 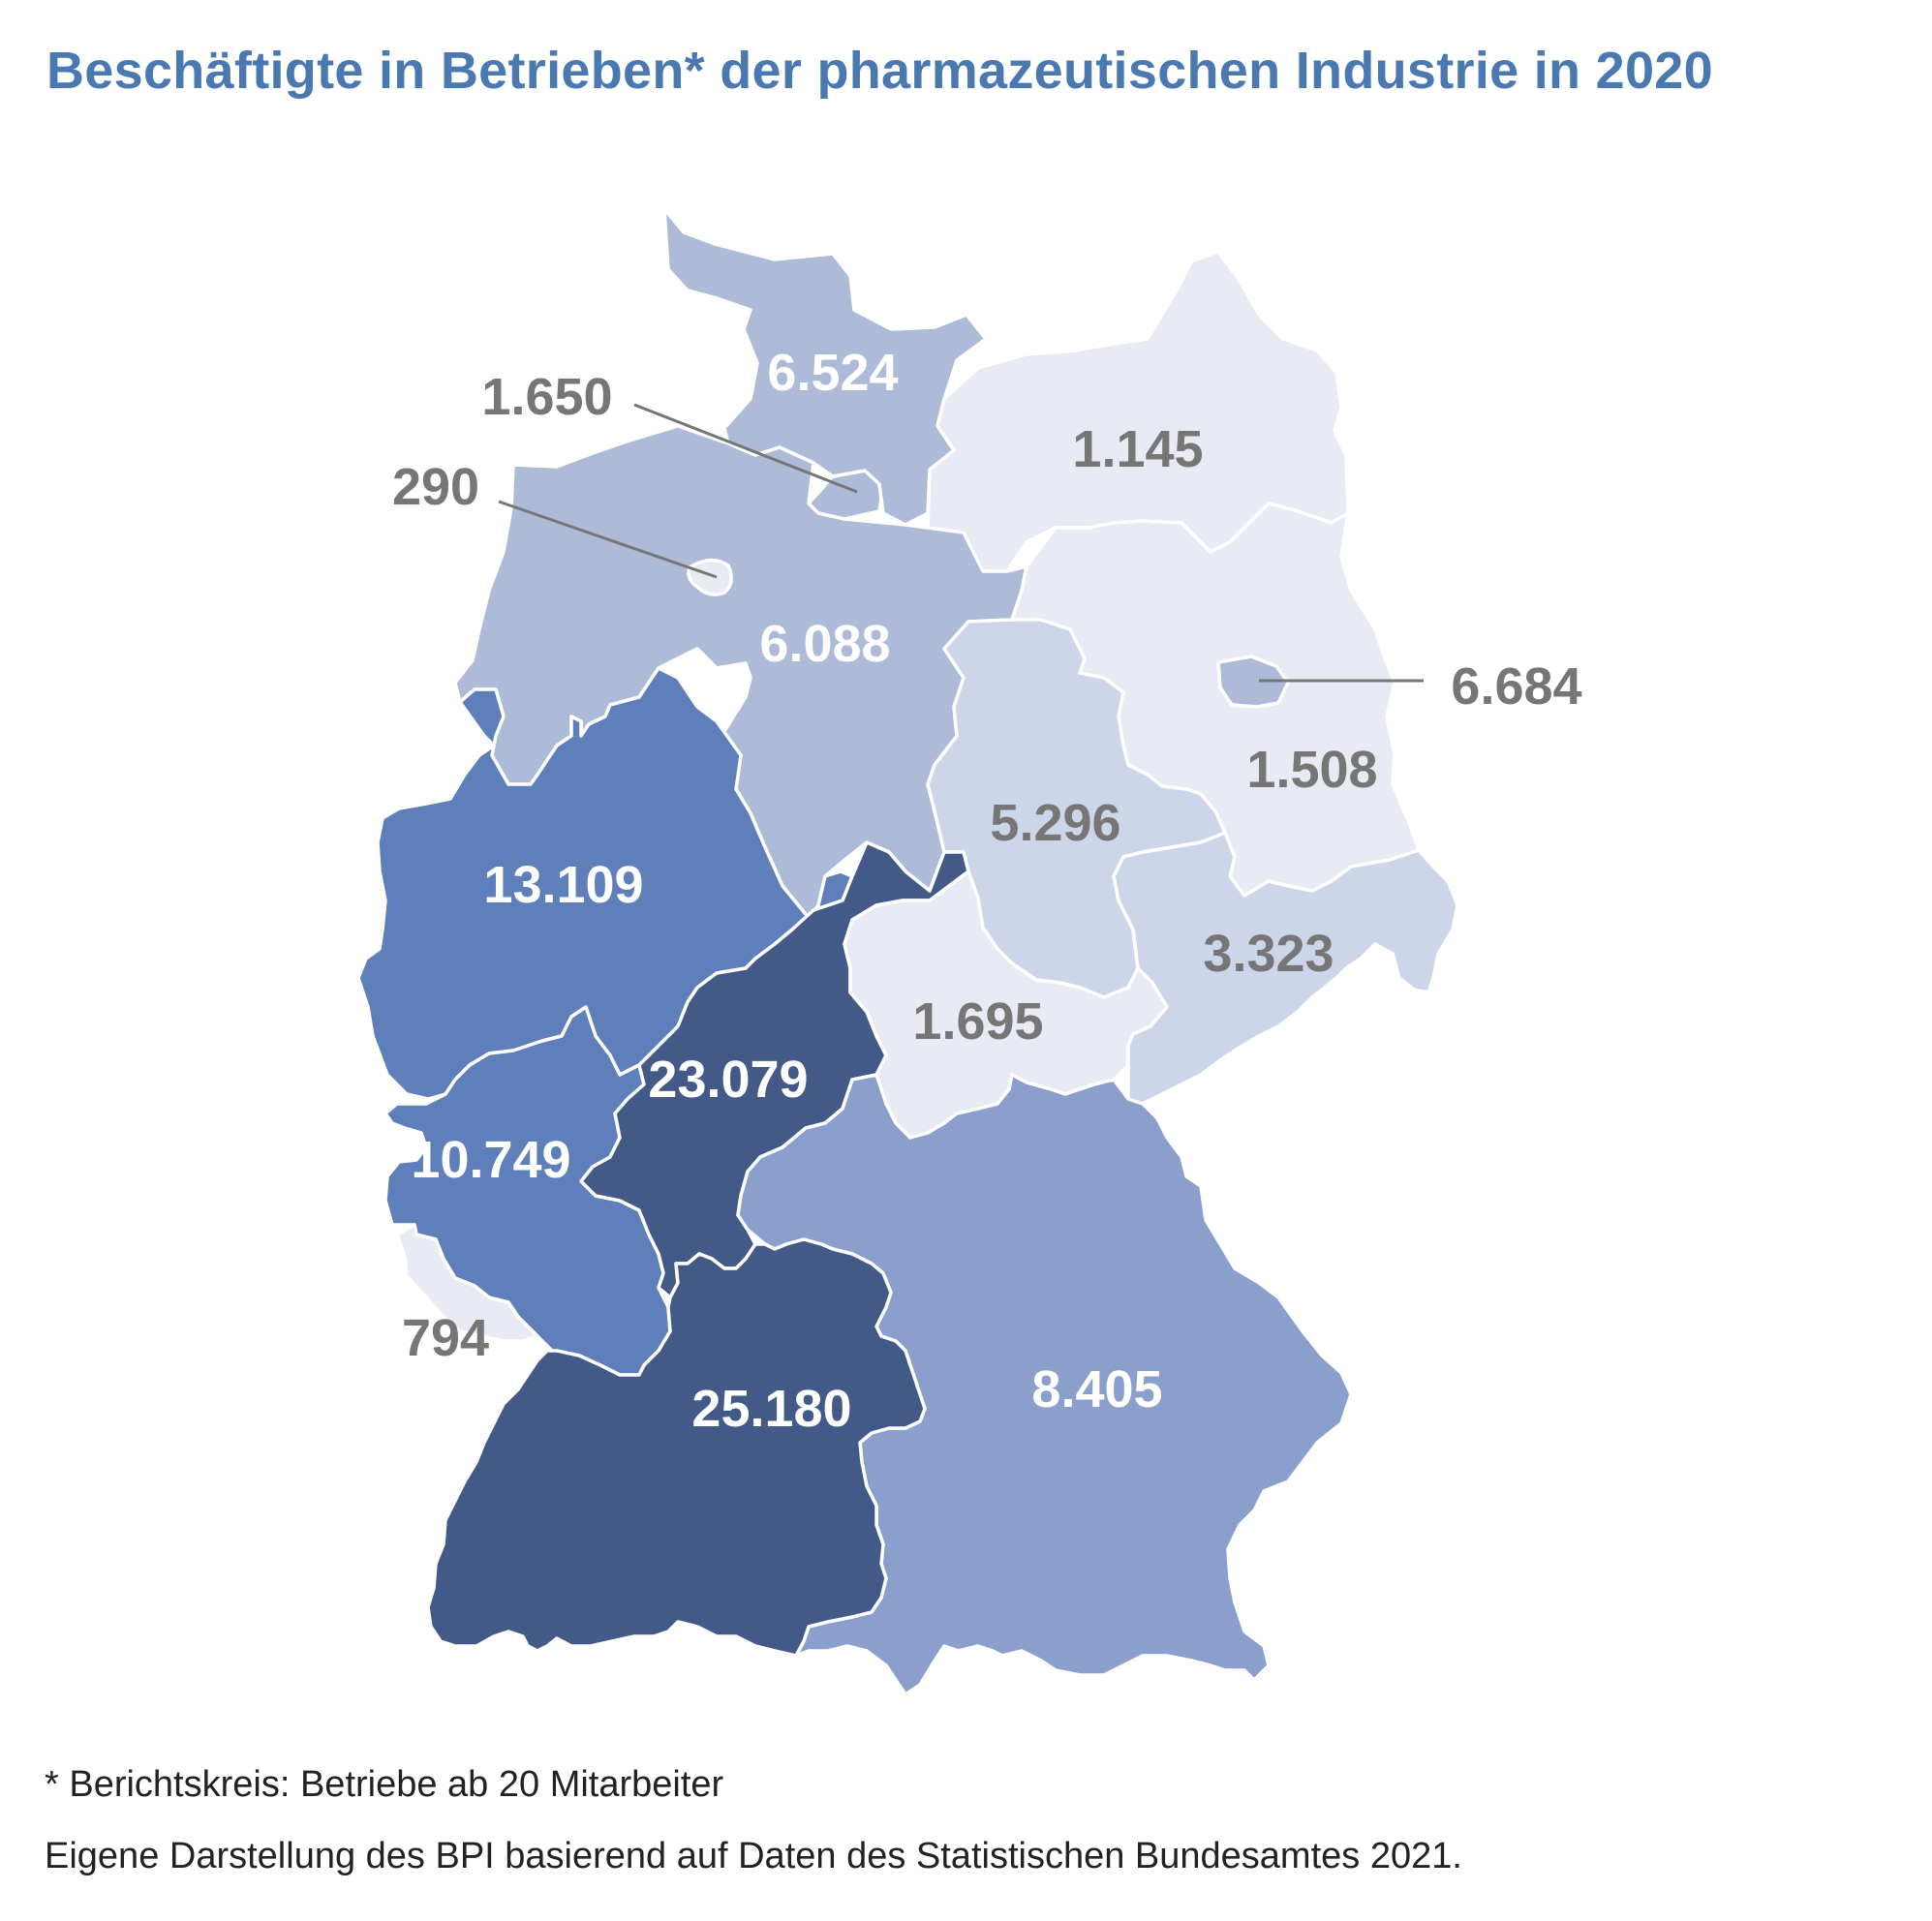 I want to click on value-label-sachsen: 3.323, so click(x=1268, y=954).